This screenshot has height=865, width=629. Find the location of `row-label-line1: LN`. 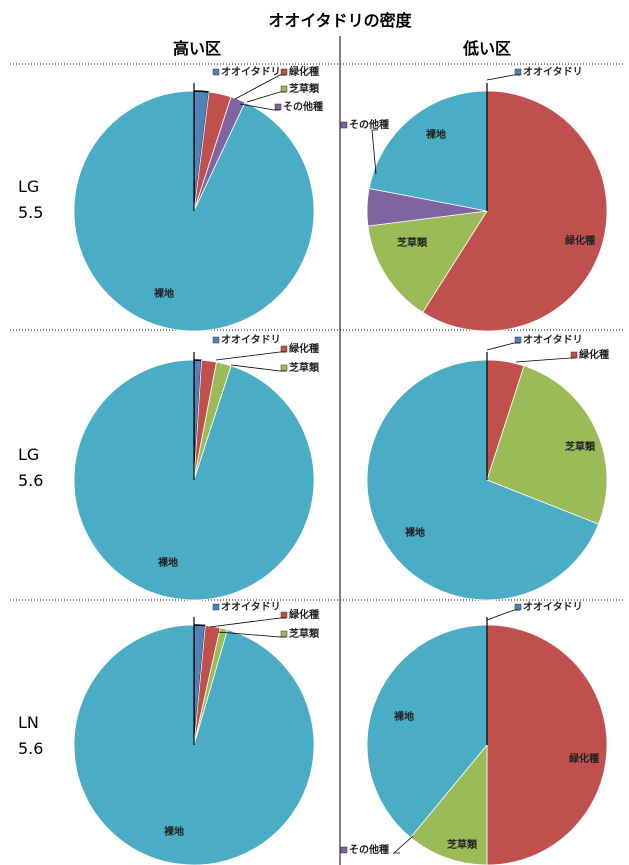

row-label-line1: LN is located at coordinates (28, 722).